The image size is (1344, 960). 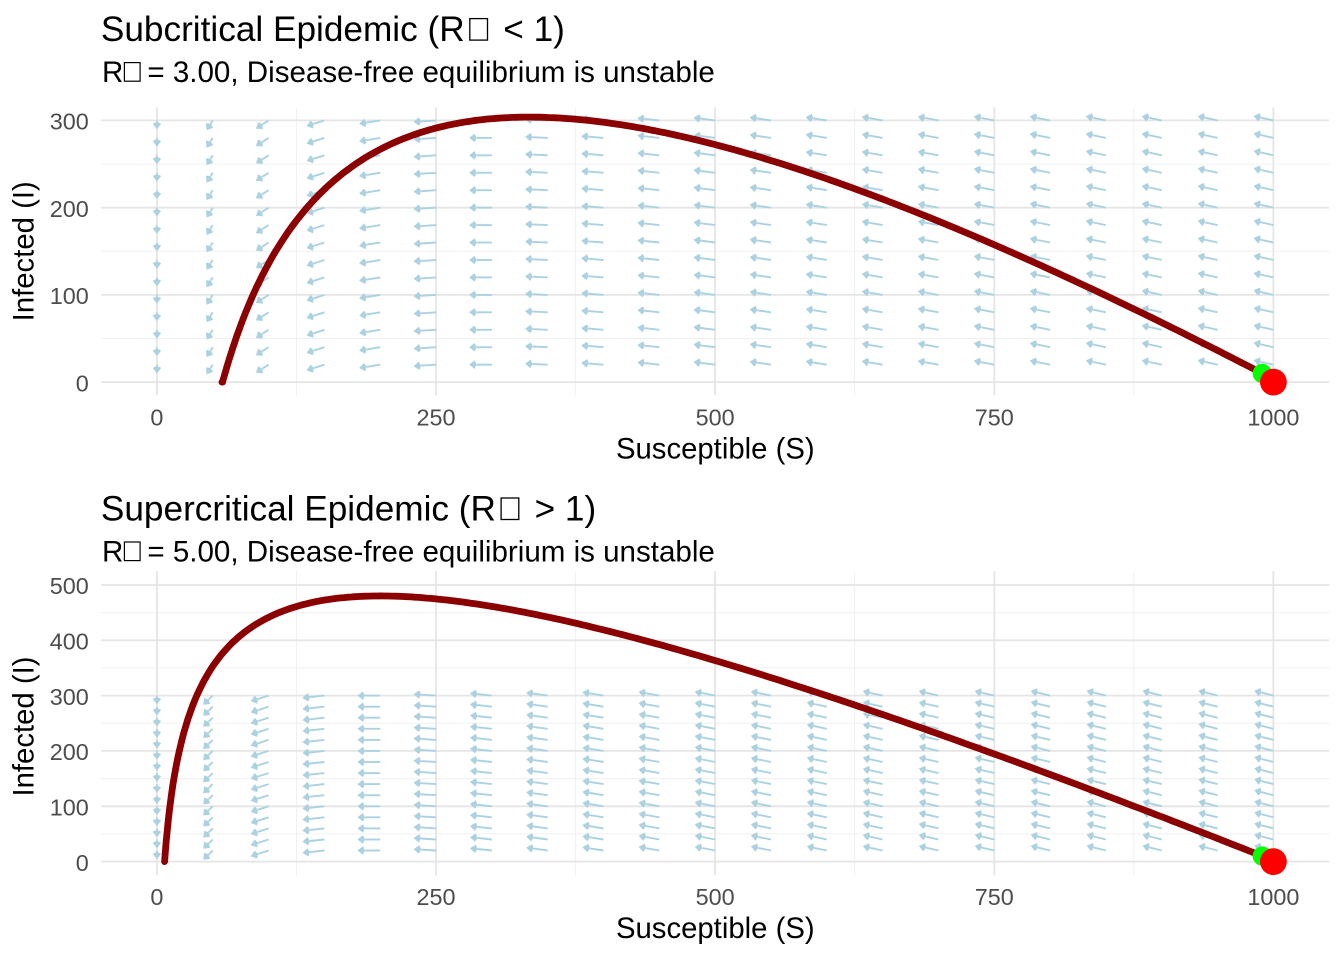 What do you see at coordinates (69, 642) in the screenshot?
I see `svg-text: 400` at bounding box center [69, 642].